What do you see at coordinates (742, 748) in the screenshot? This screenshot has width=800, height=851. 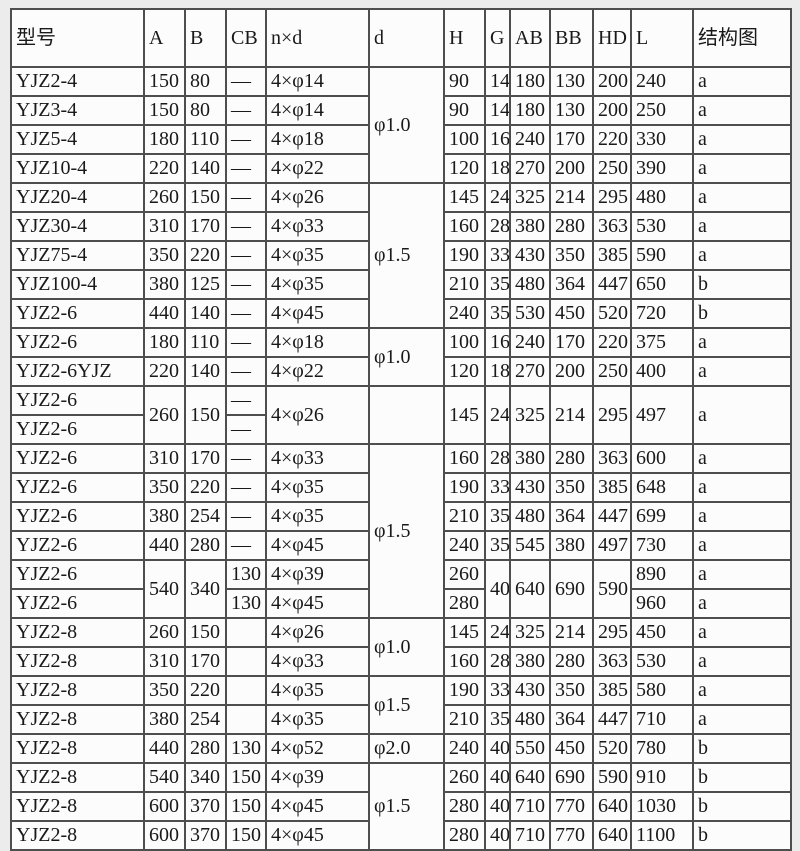 I see `table-cell: b` at bounding box center [742, 748].